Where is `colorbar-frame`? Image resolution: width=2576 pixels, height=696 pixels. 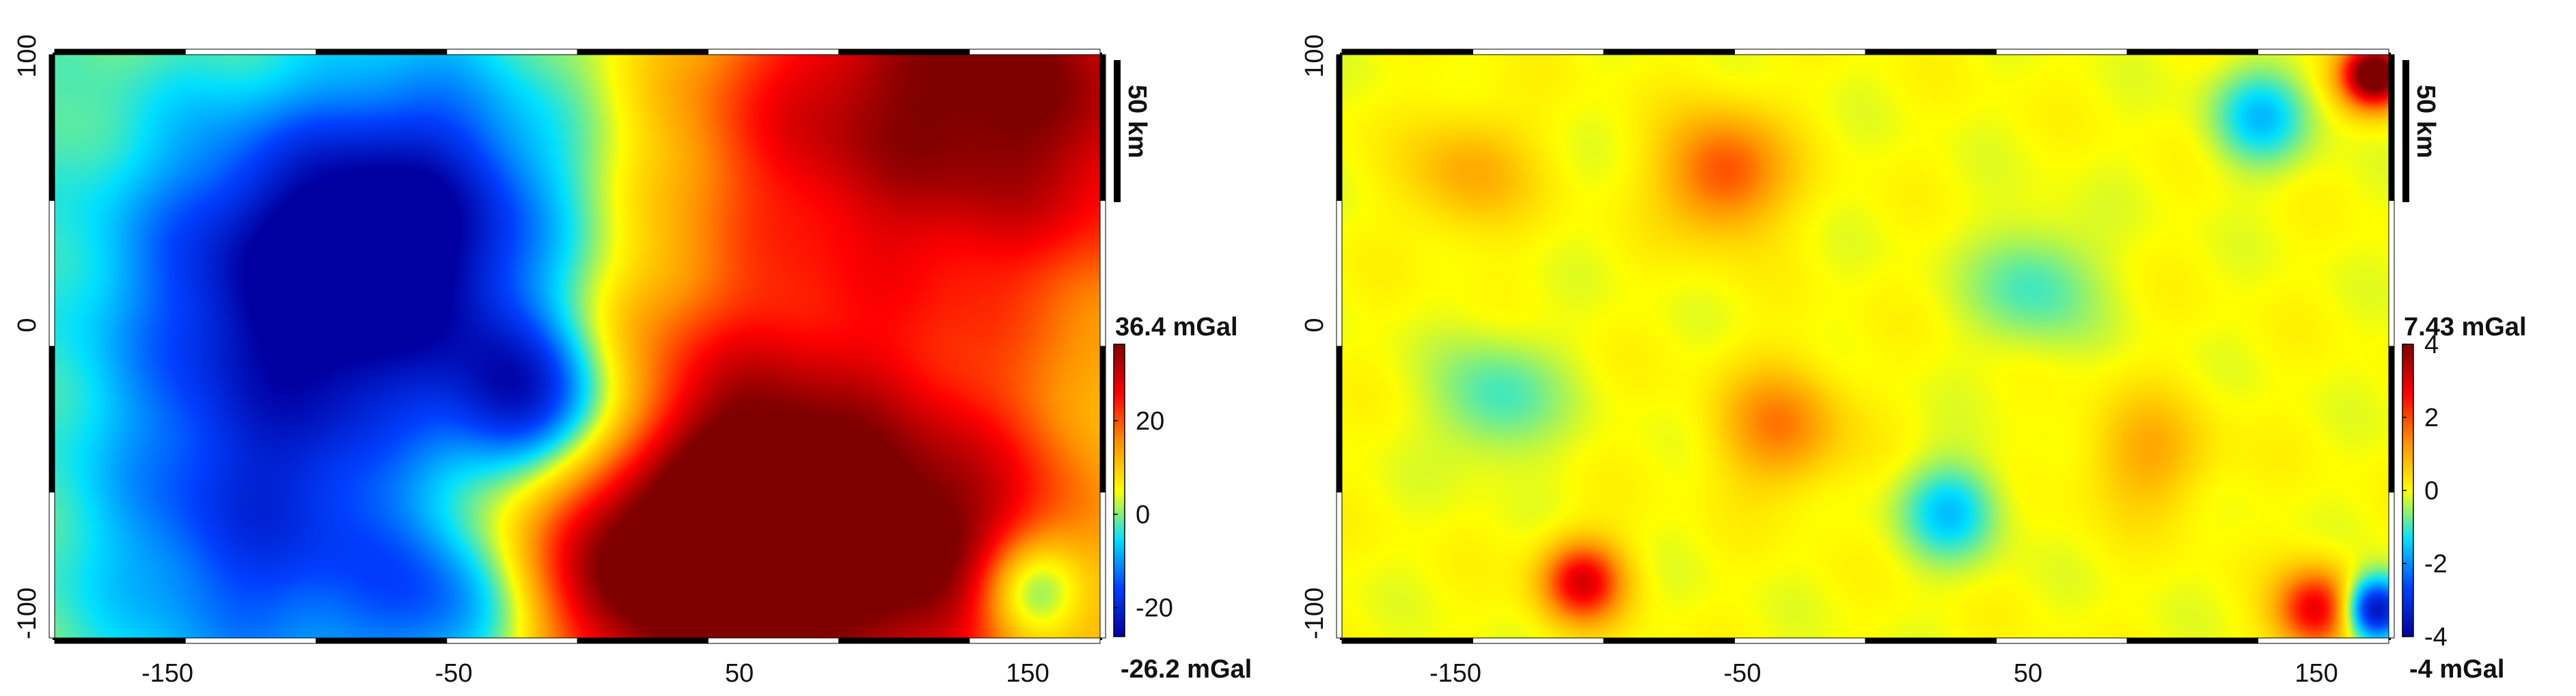
colorbar-frame is located at coordinates (1119, 491).